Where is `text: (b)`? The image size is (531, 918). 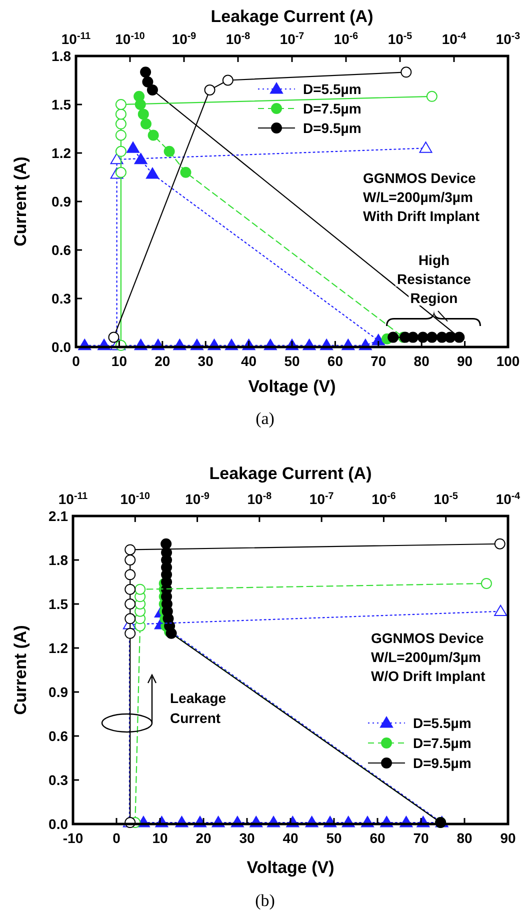
text: (b) is located at coordinates (265, 900).